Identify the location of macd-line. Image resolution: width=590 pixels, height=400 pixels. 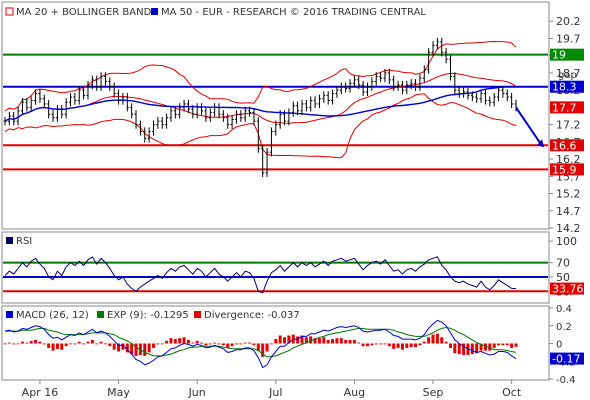
(260, 344).